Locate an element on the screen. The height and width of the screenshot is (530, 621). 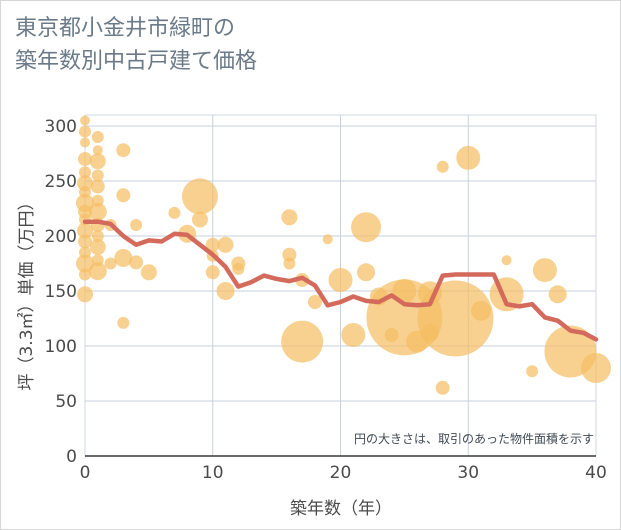
y-tick-label: 50 is located at coordinates (66, 402).